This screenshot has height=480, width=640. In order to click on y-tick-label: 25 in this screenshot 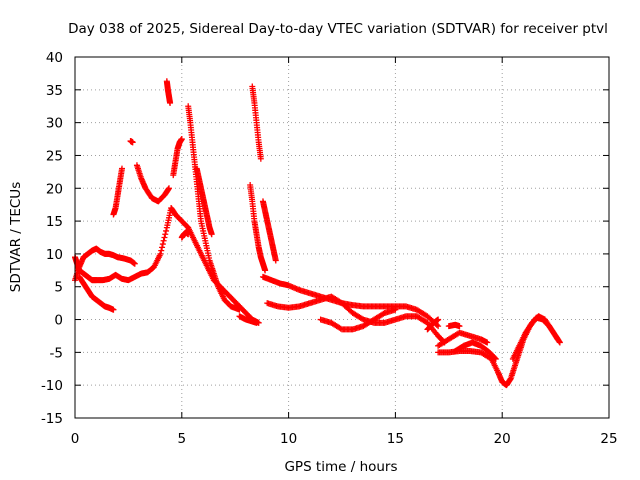, I will do `click(54, 156)`.